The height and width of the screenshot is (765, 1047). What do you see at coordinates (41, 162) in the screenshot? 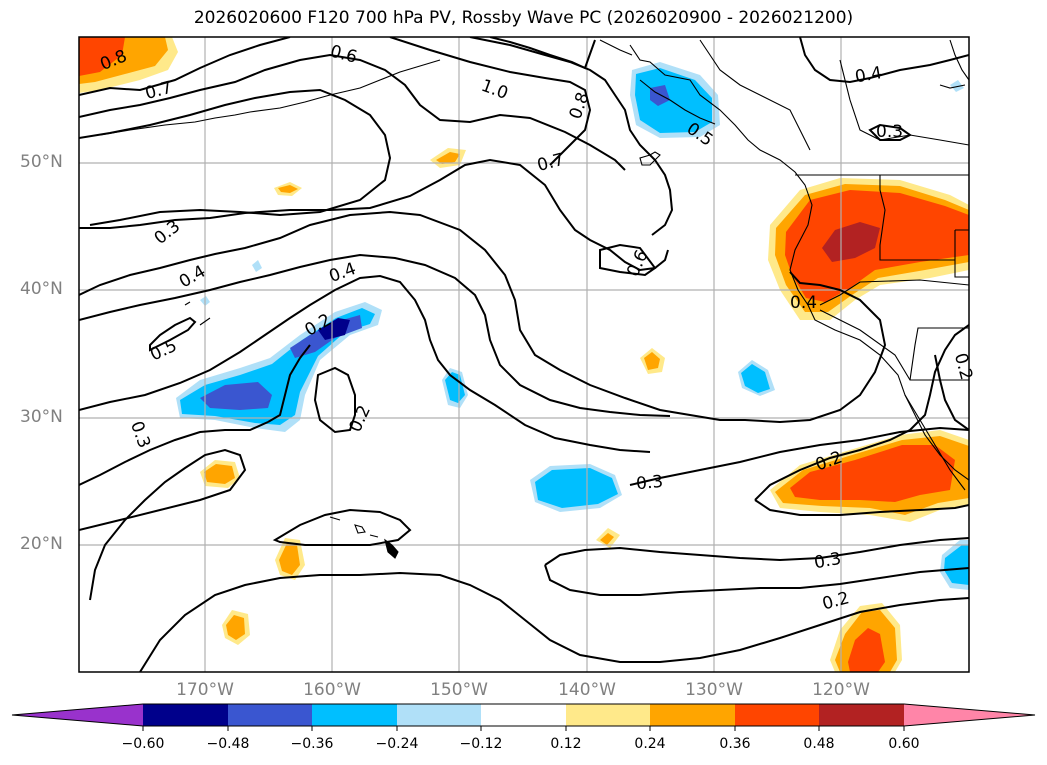
I see `lat-label-50n: 50°N` at bounding box center [41, 162].